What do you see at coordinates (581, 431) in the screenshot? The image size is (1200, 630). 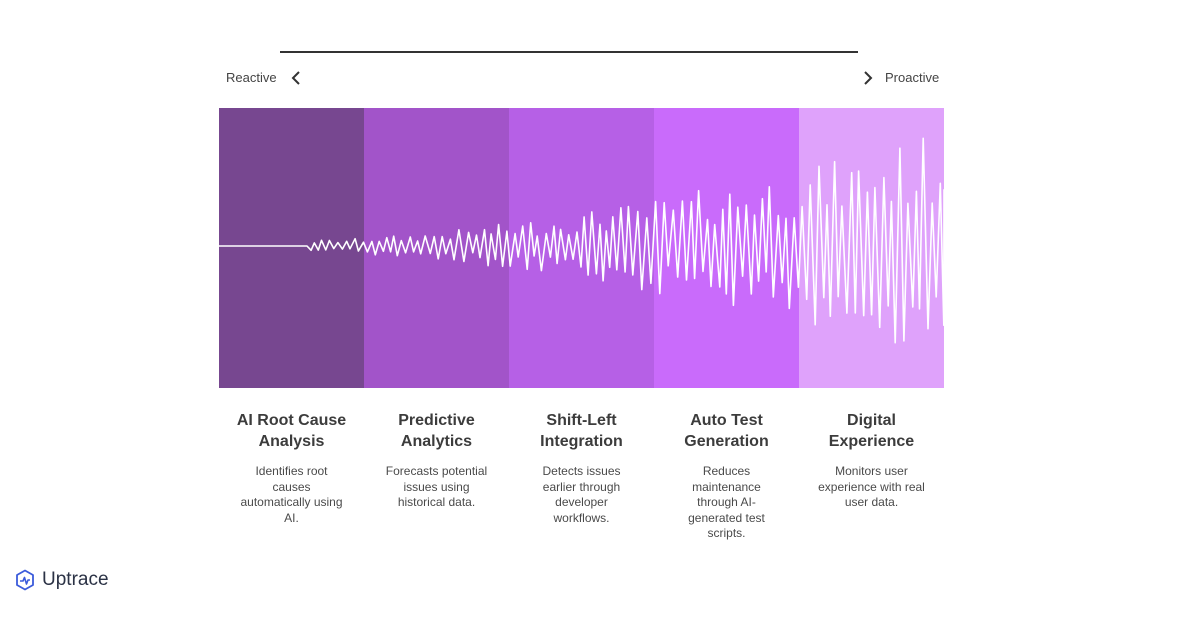 I see `stage-title: Shift-Left Integration` at bounding box center [581, 431].